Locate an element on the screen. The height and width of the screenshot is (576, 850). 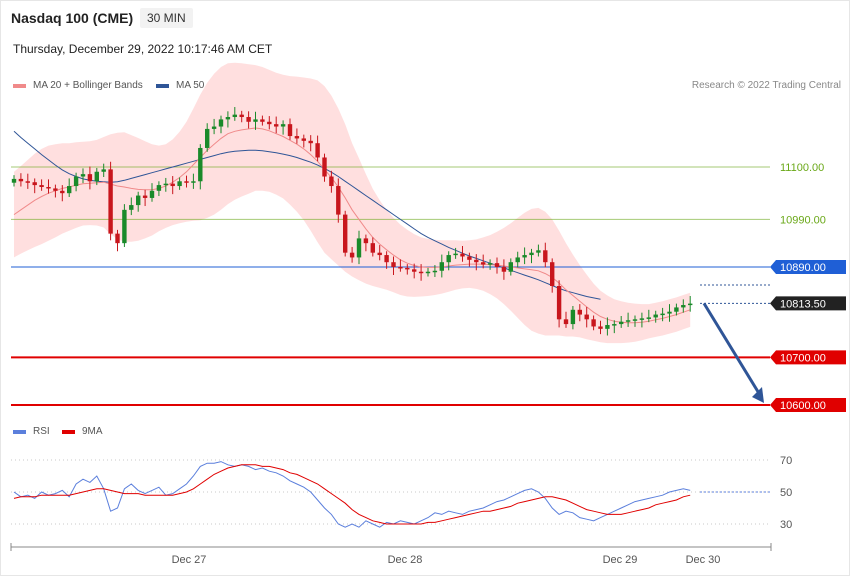
level-label-3: 10813.50 is located at coordinates (803, 304).